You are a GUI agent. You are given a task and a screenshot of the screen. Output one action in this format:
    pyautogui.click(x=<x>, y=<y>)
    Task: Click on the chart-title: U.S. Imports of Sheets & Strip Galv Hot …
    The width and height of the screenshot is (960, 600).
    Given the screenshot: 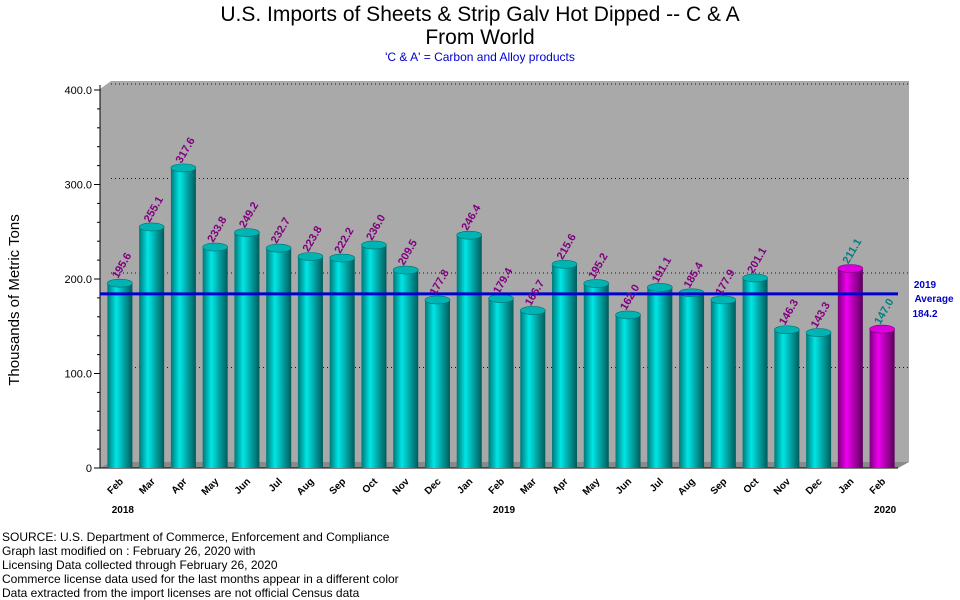 What is the action you would take?
    pyautogui.click(x=480, y=14)
    